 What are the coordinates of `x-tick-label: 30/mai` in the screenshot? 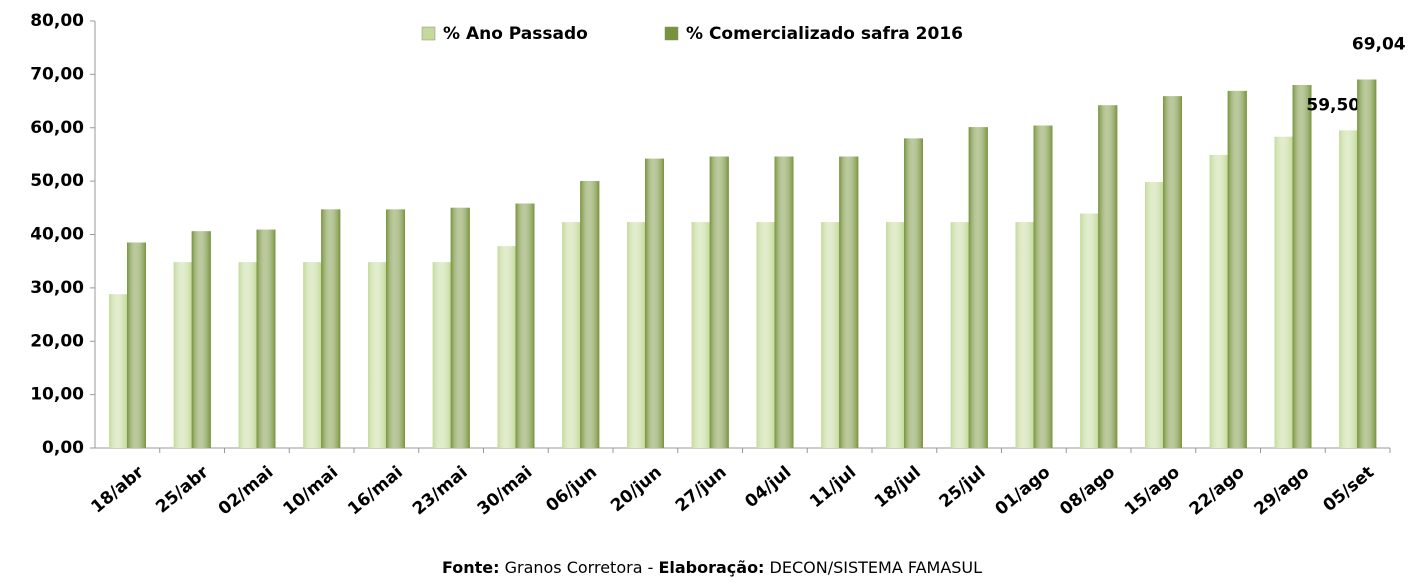 It's located at (505, 490).